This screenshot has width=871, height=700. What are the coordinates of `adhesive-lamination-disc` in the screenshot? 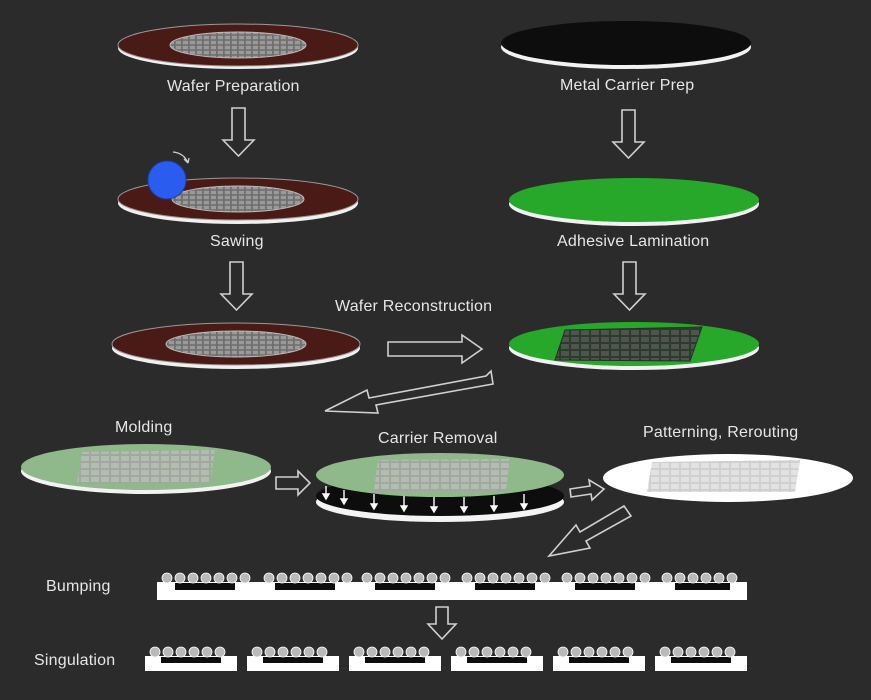 It's located at (634, 202).